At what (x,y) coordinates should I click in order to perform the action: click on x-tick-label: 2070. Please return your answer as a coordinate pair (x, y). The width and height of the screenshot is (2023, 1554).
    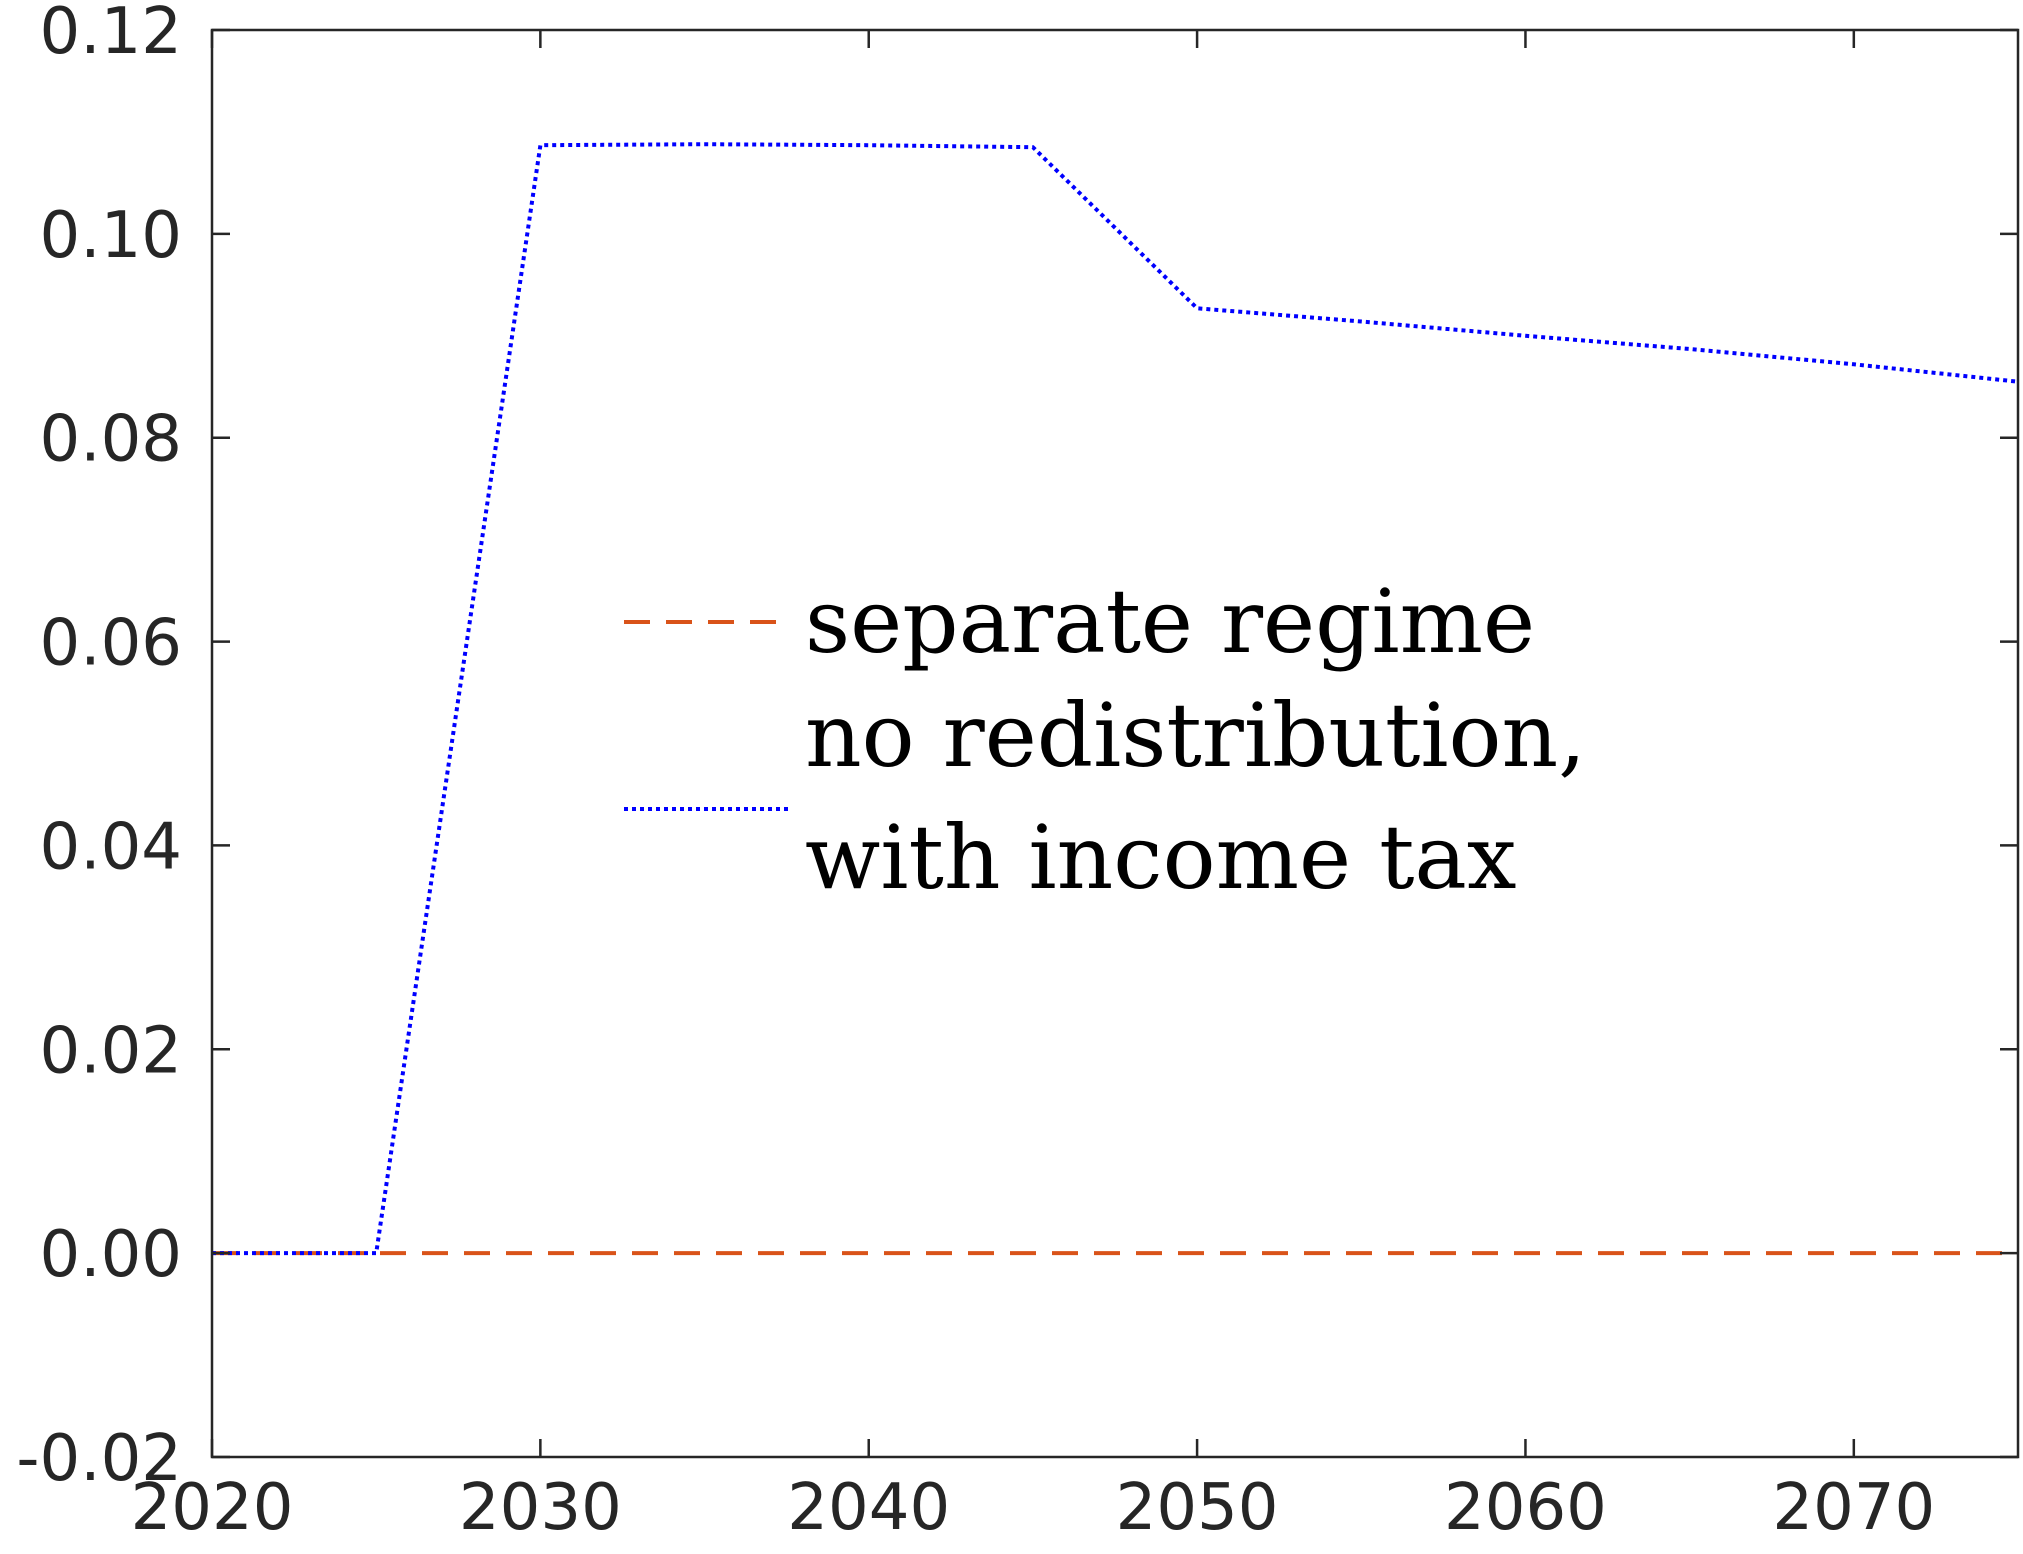
    Looking at the image, I should click on (1853, 1508).